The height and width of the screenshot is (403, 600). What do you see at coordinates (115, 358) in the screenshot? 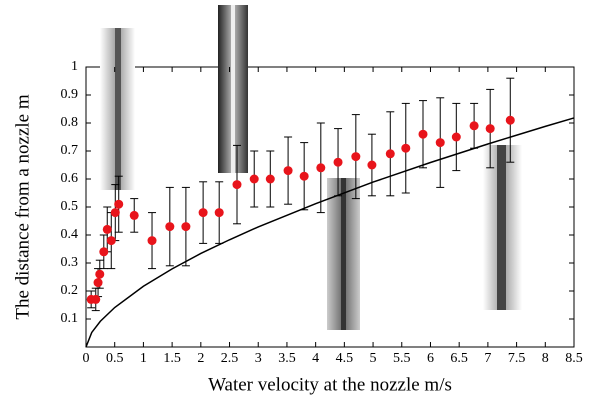
I see `x-tick-label: 0.5` at bounding box center [115, 358].